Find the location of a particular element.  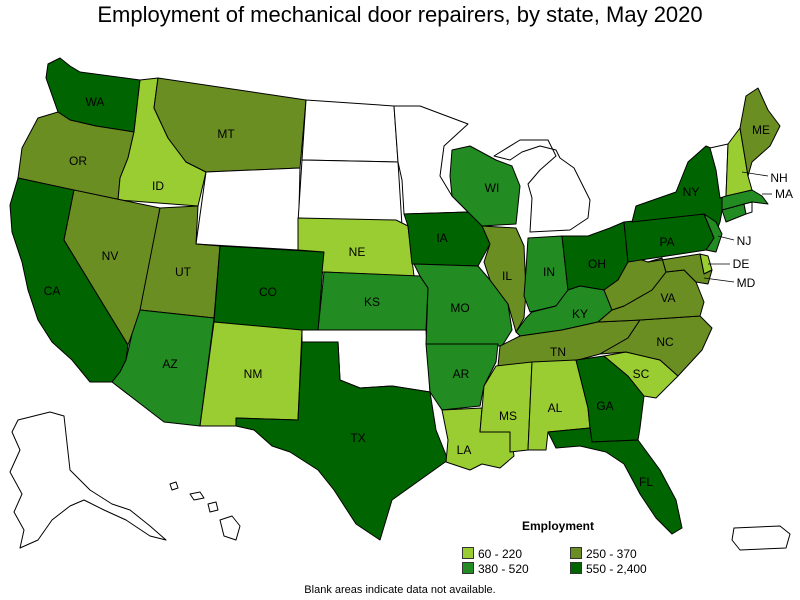

state-MO is located at coordinates (463, 305).